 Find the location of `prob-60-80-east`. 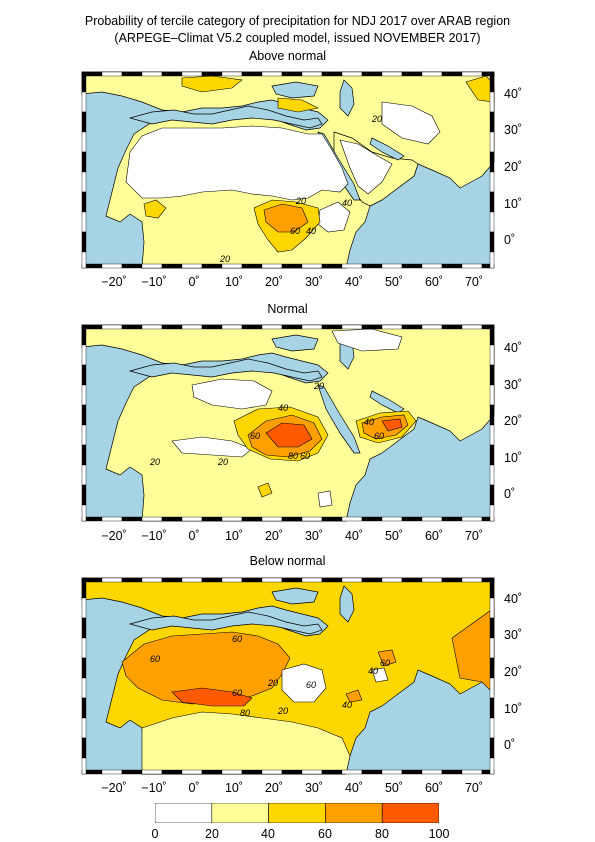

prob-60-80-east is located at coordinates (473, 651).